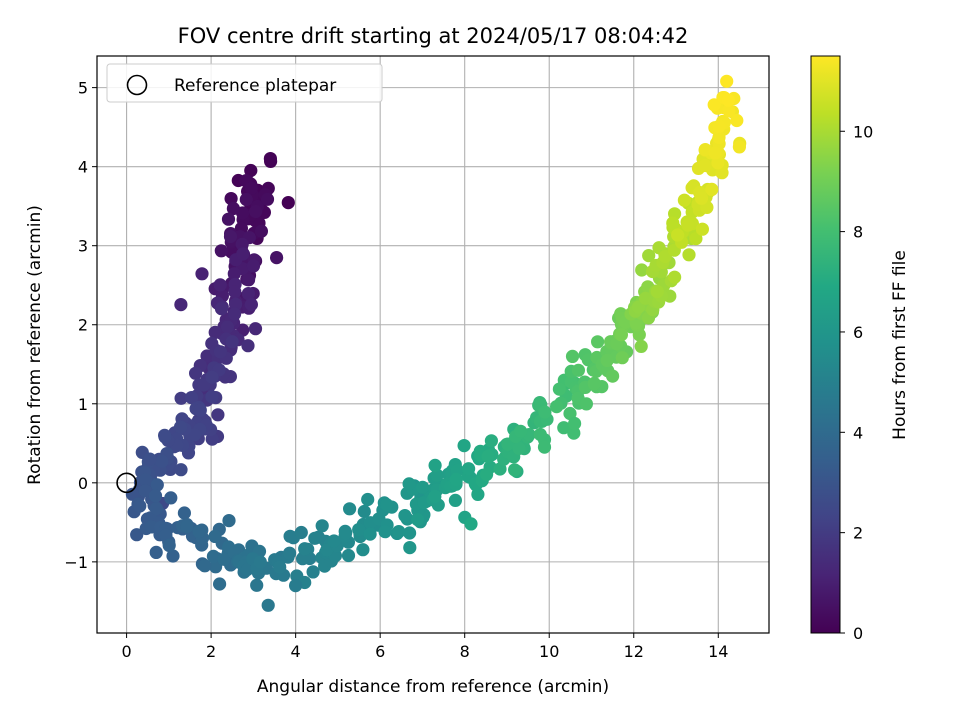 Image resolution: width=960 pixels, height=720 pixels. I want to click on legend: Reference platepar, so click(244, 83).